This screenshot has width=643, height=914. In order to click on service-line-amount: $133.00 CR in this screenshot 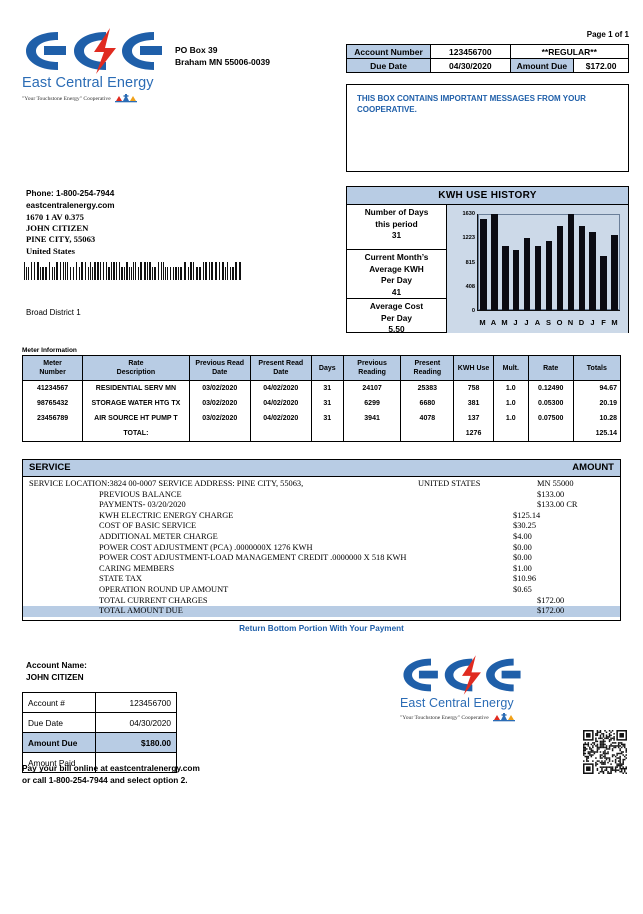, I will do `click(557, 505)`.